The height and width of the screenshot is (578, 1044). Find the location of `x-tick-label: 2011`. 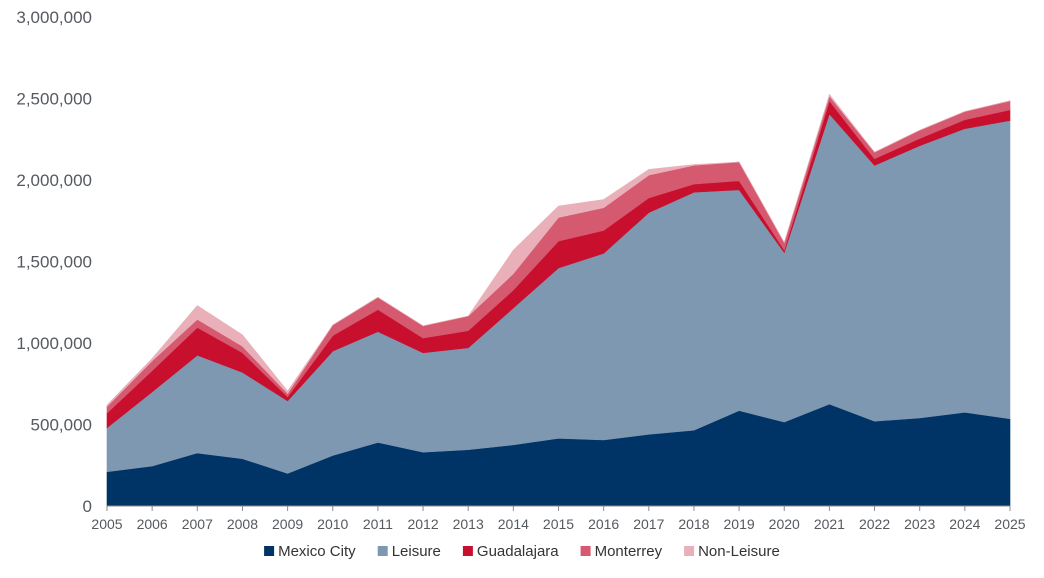

x-tick-label: 2011 is located at coordinates (378, 524).